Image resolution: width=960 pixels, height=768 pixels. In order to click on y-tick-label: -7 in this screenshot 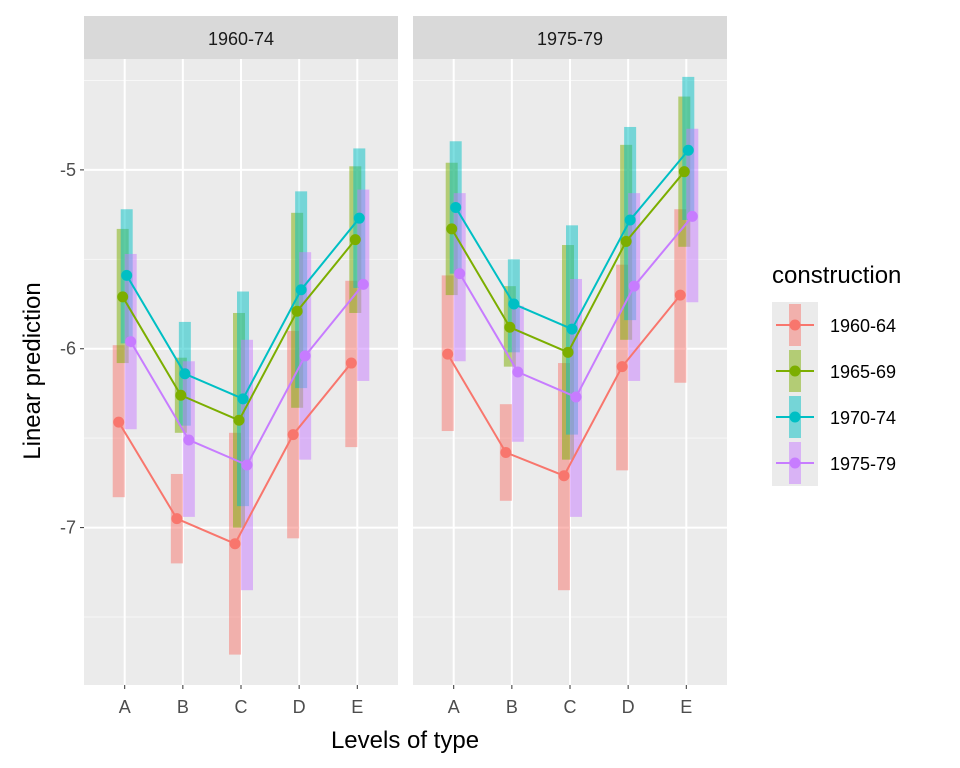, I will do `click(68, 528)`.